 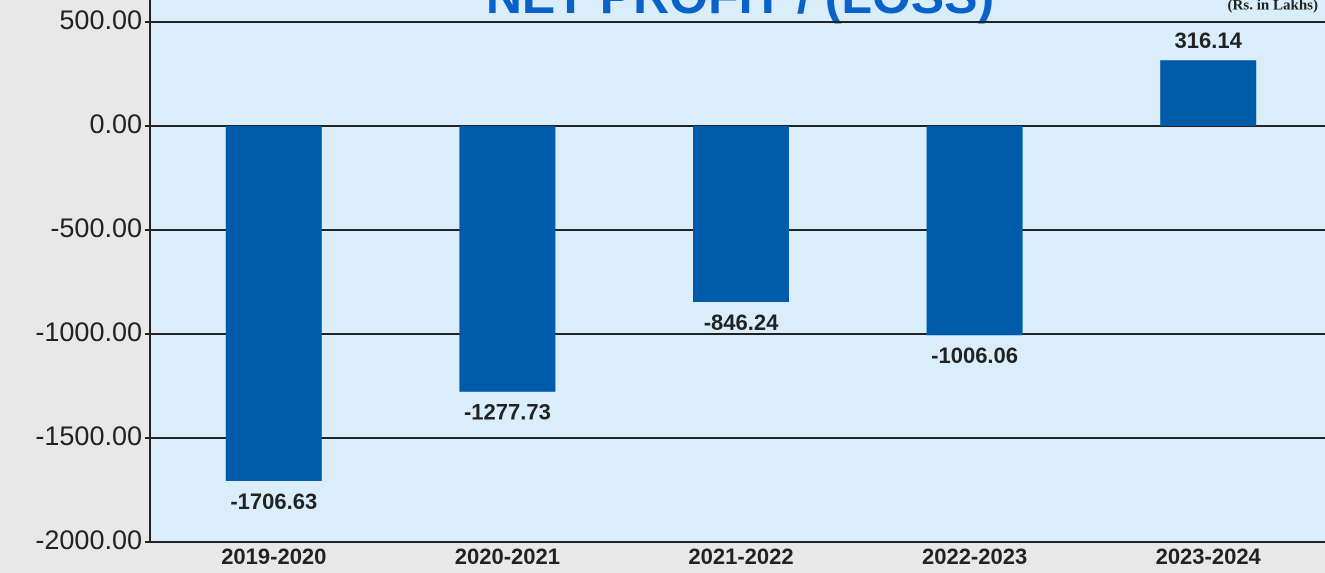 I want to click on y-tick-label: -1500.00, so click(x=88, y=436).